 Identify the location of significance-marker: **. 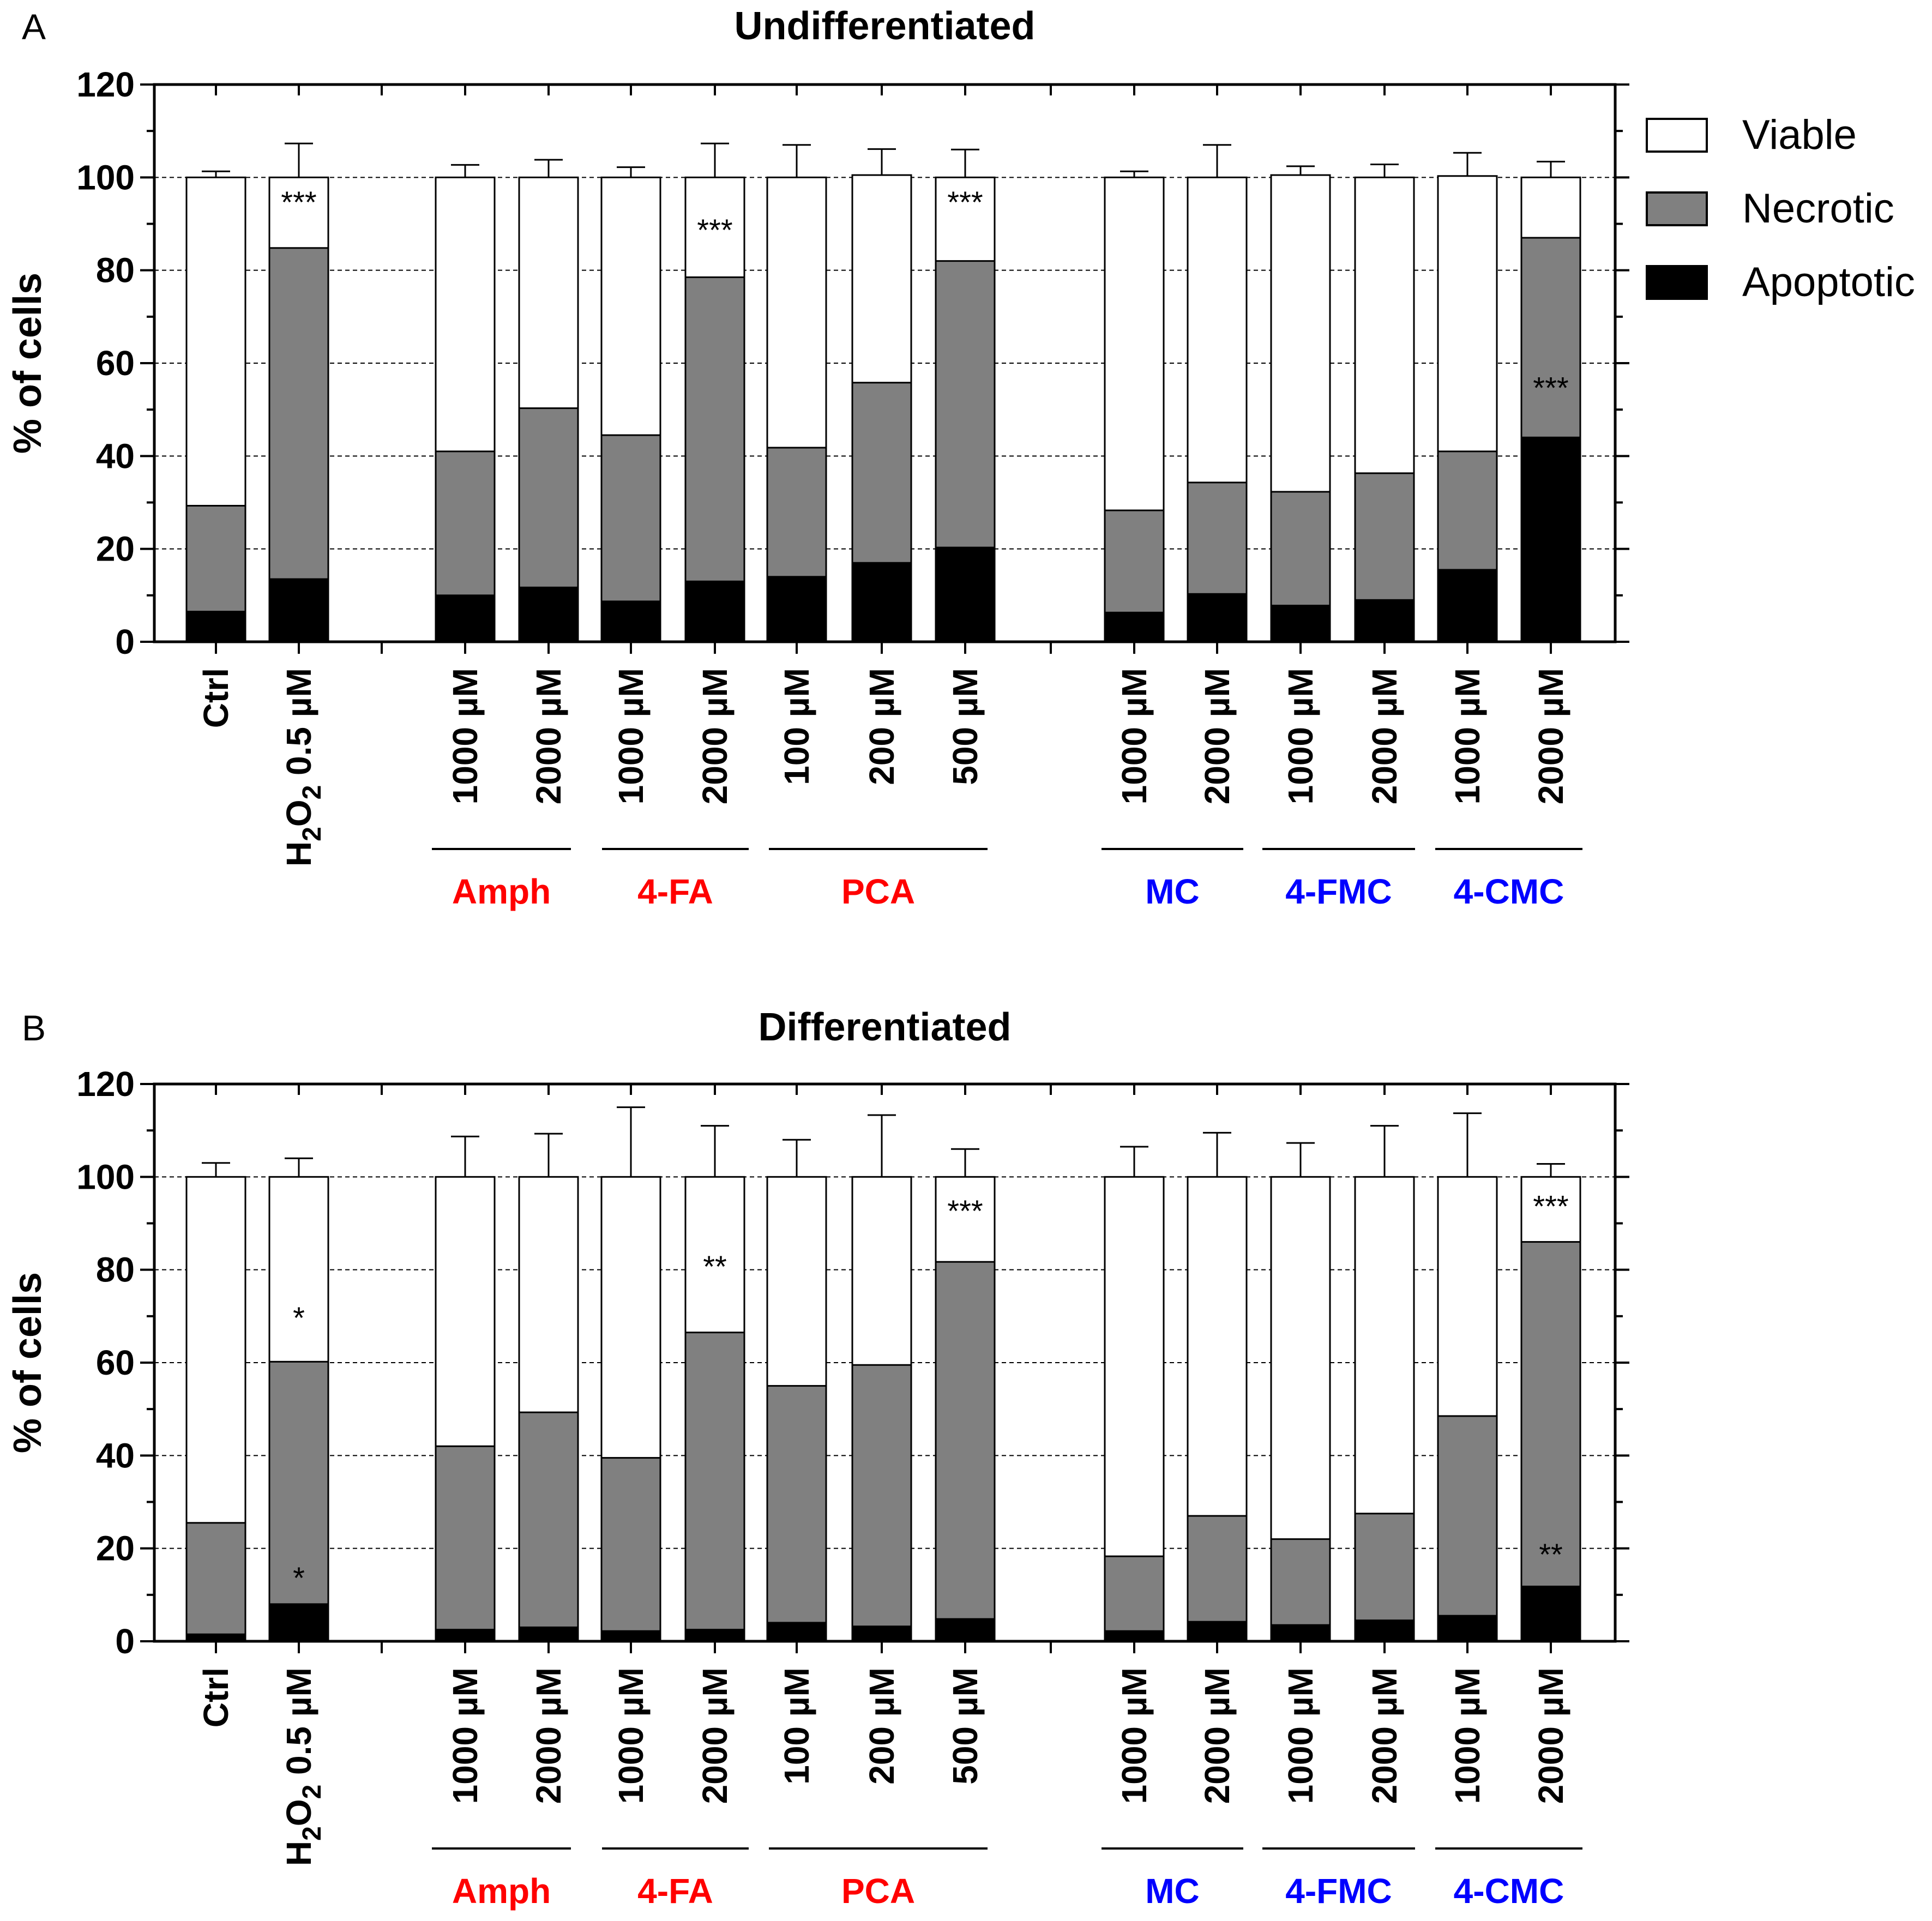
(715, 1266).